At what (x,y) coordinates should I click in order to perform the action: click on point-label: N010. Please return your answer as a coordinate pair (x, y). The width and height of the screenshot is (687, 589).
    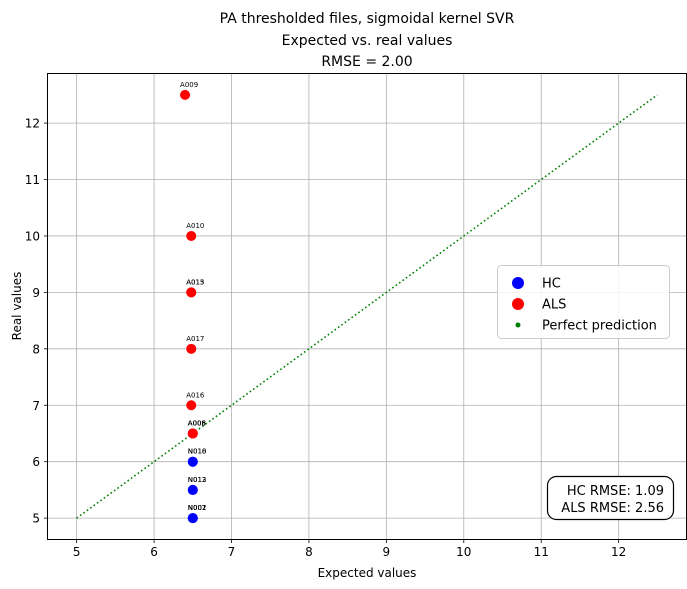
    Looking at the image, I should click on (197, 452).